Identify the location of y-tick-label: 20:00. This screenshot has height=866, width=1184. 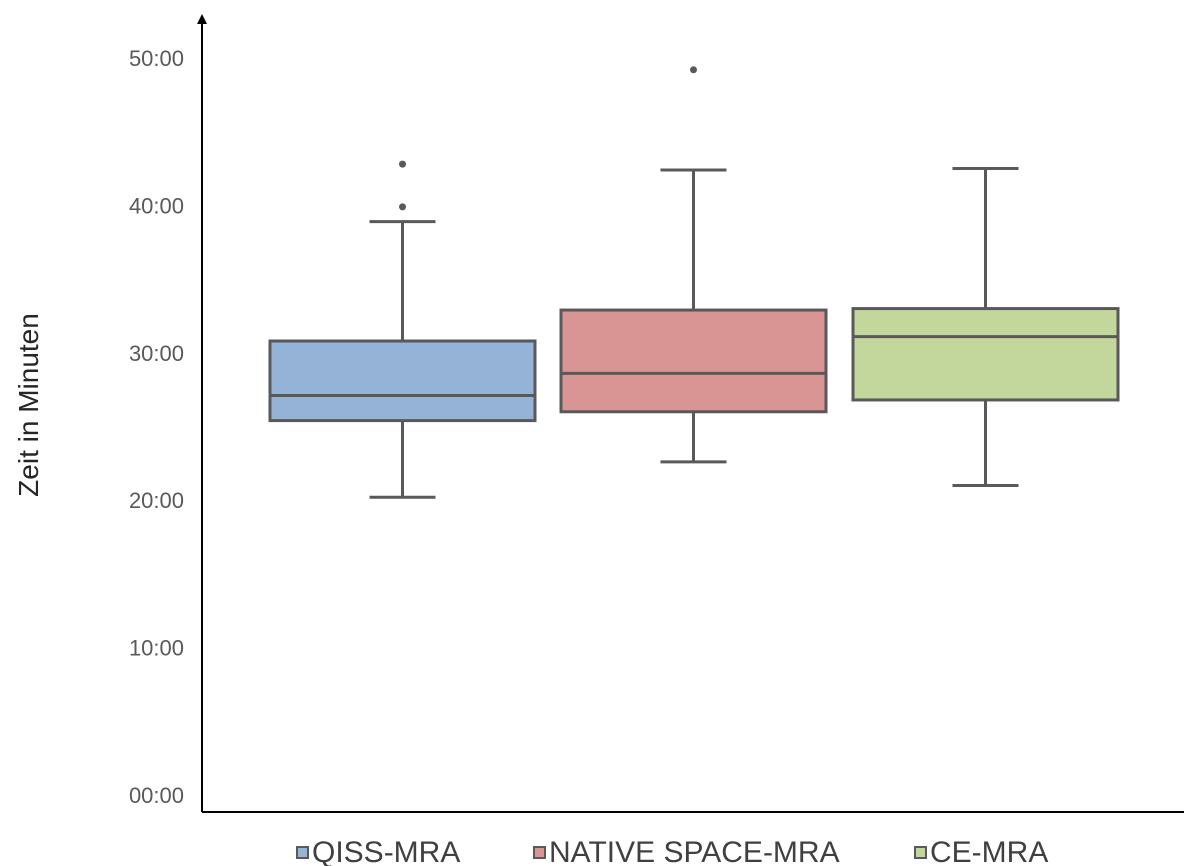
(156, 500).